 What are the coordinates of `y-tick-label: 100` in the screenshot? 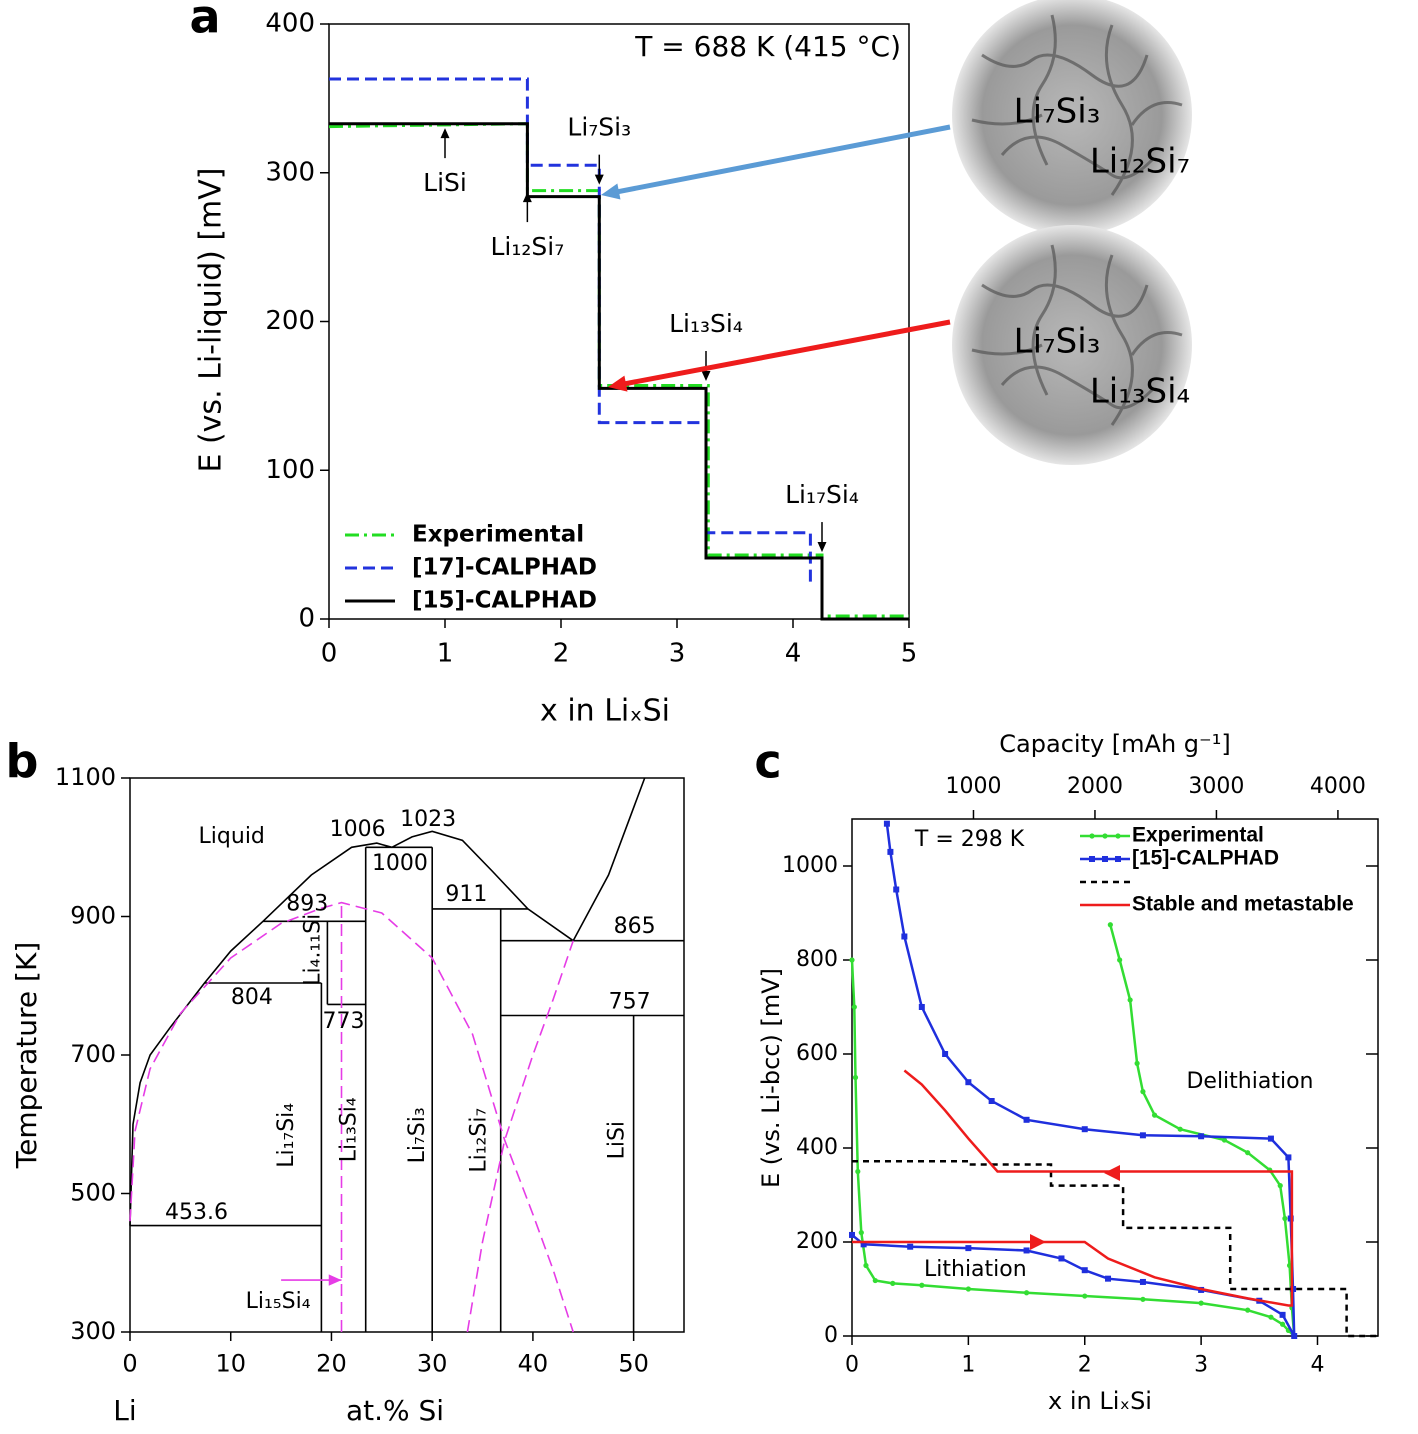 It's located at (290, 470).